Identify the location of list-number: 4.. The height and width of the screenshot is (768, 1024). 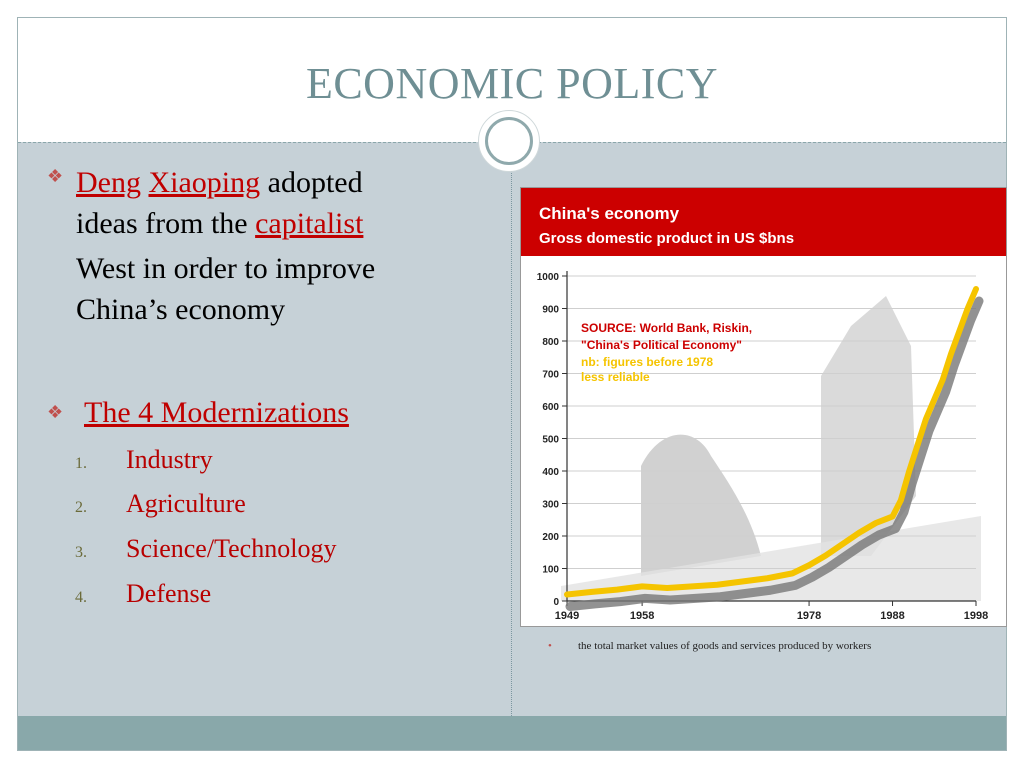
(81, 597).